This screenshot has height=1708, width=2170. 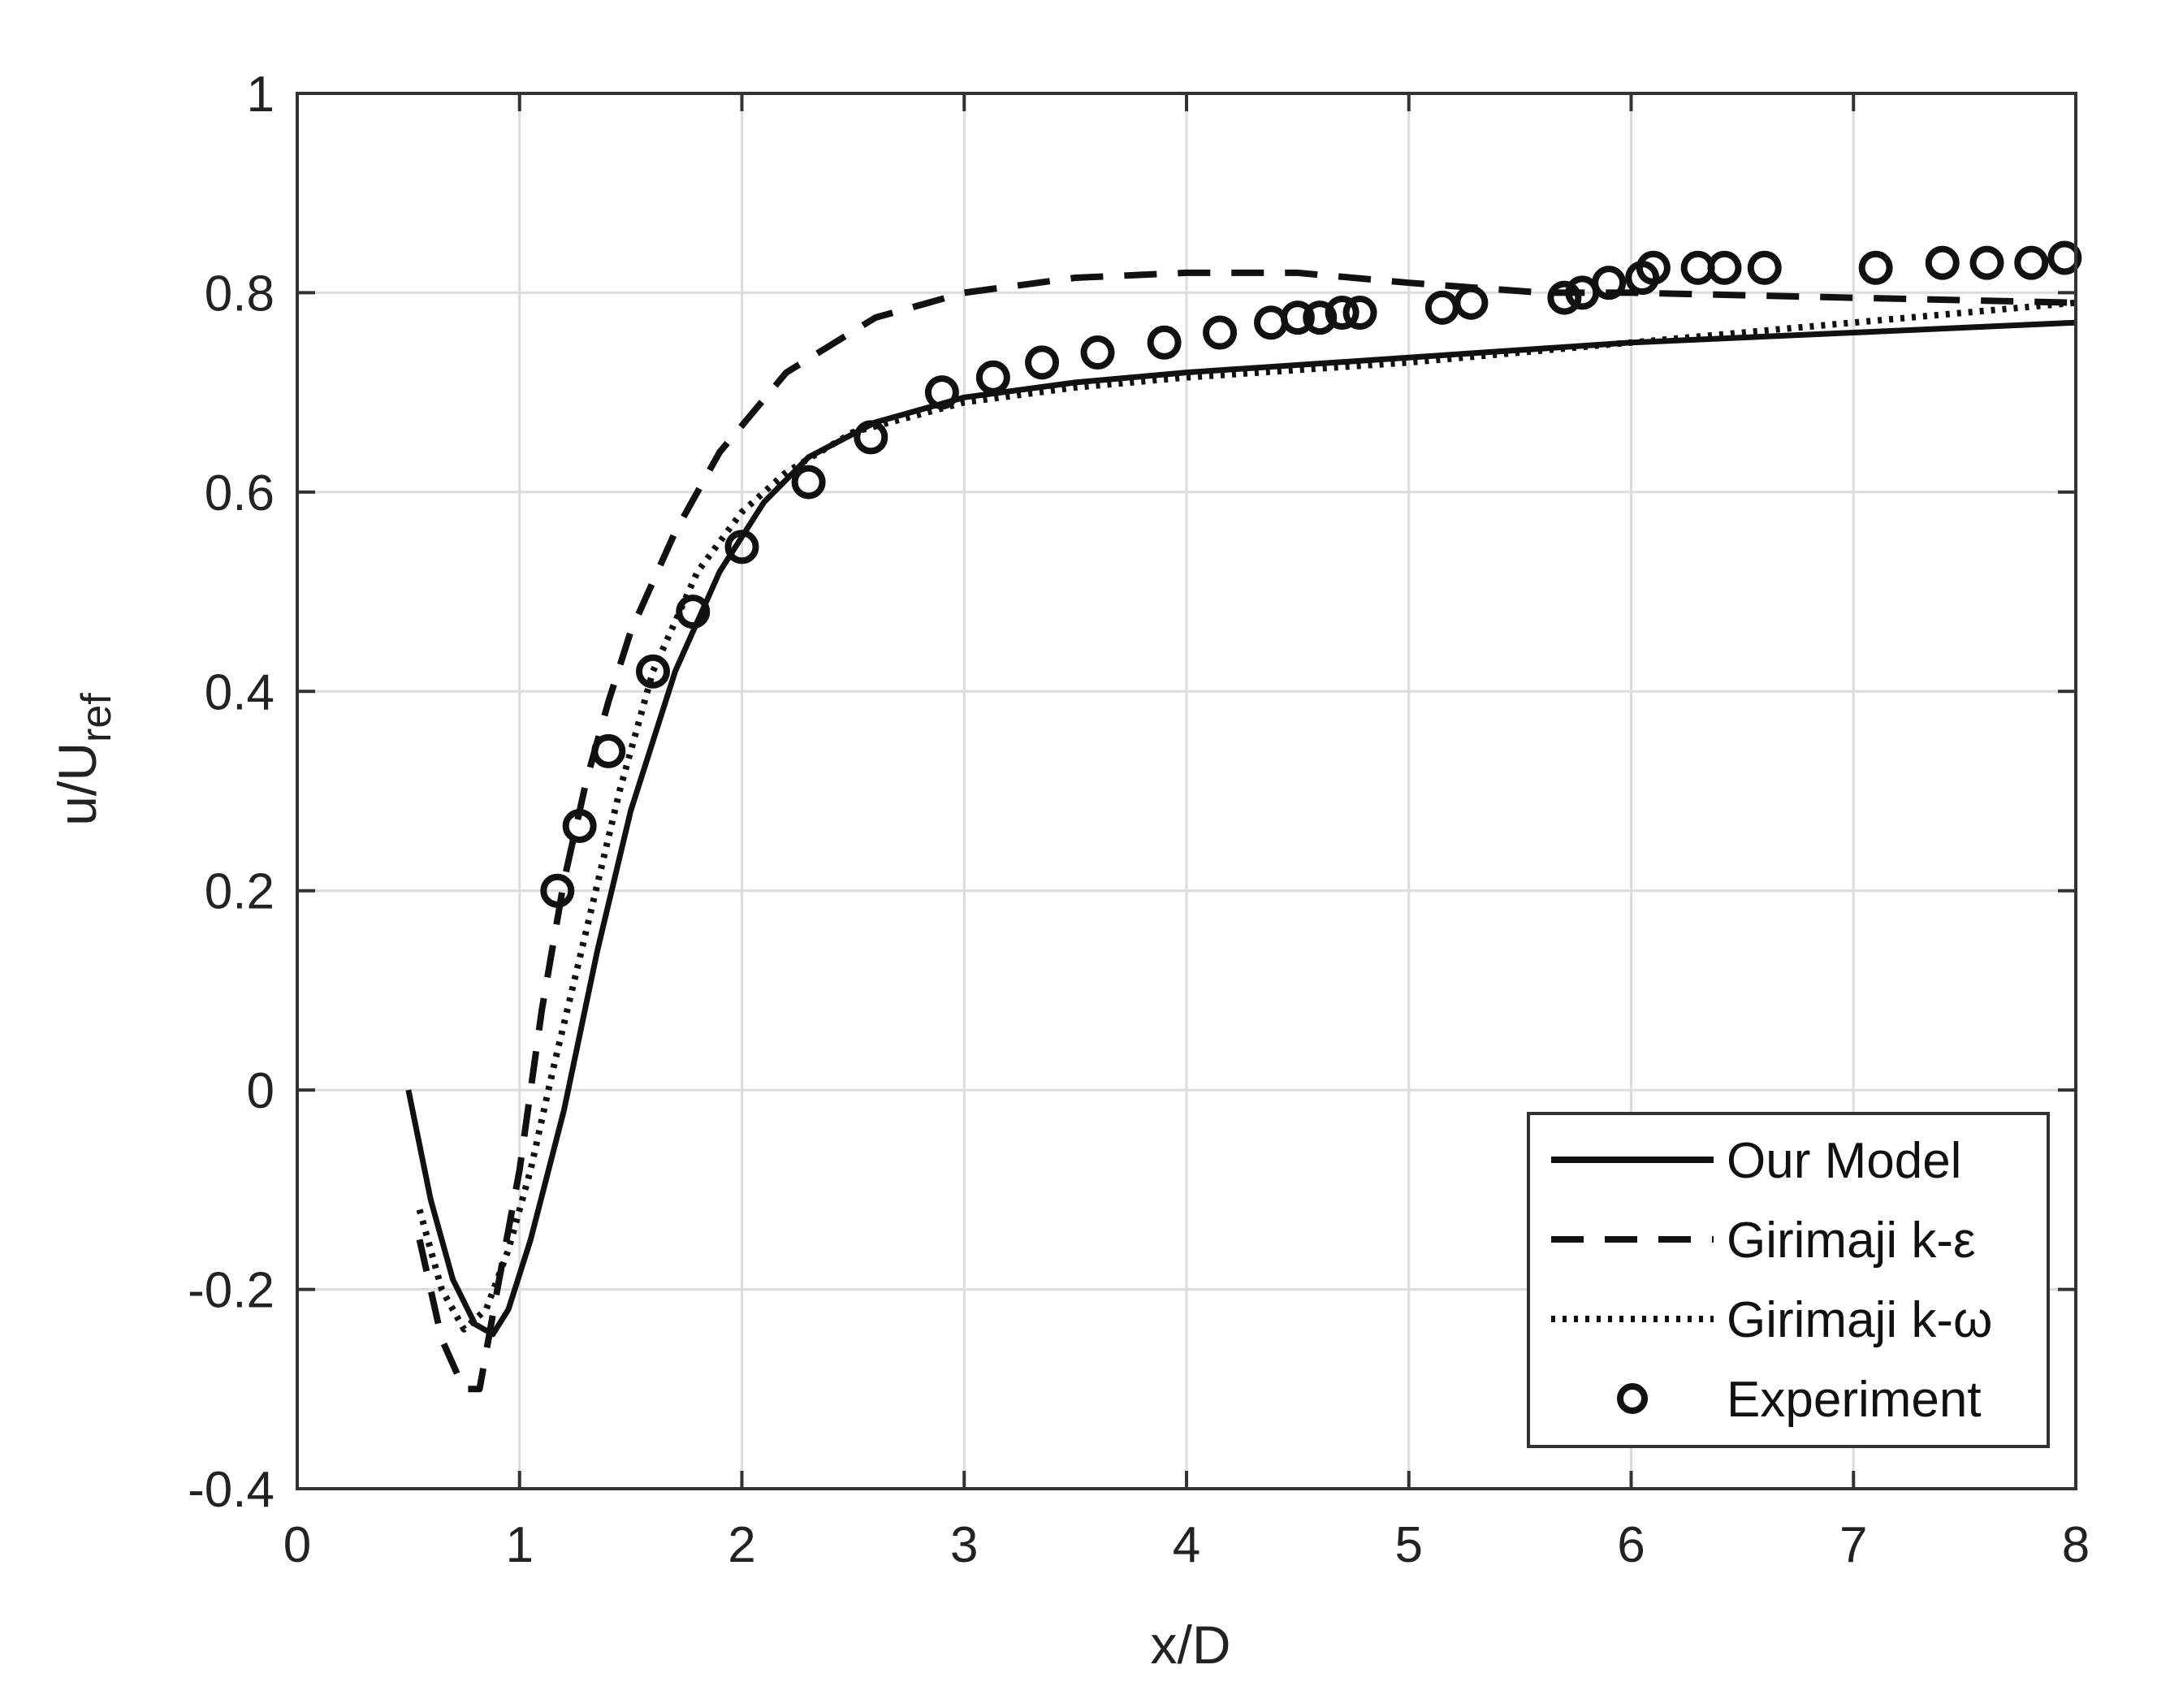 I want to click on y-tick-label: 0.2, so click(x=239, y=892).